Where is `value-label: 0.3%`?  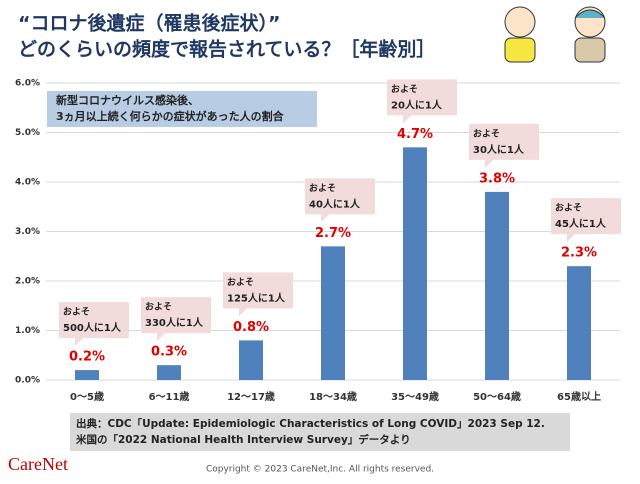
value-label: 0.3% is located at coordinates (169, 352).